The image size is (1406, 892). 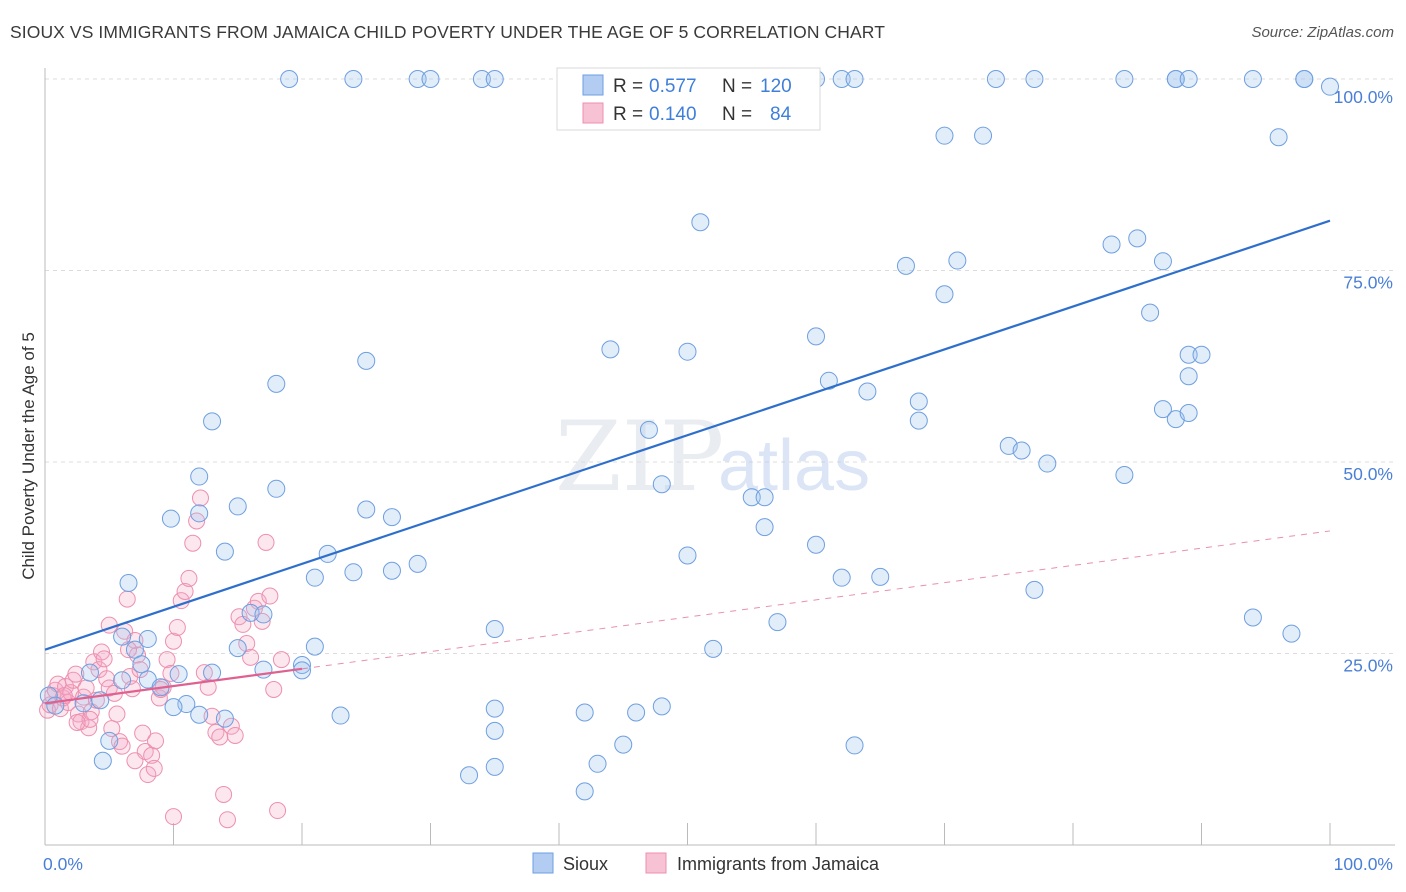 I want to click on legend-r-value-sioux: 0.577, so click(x=673, y=86).